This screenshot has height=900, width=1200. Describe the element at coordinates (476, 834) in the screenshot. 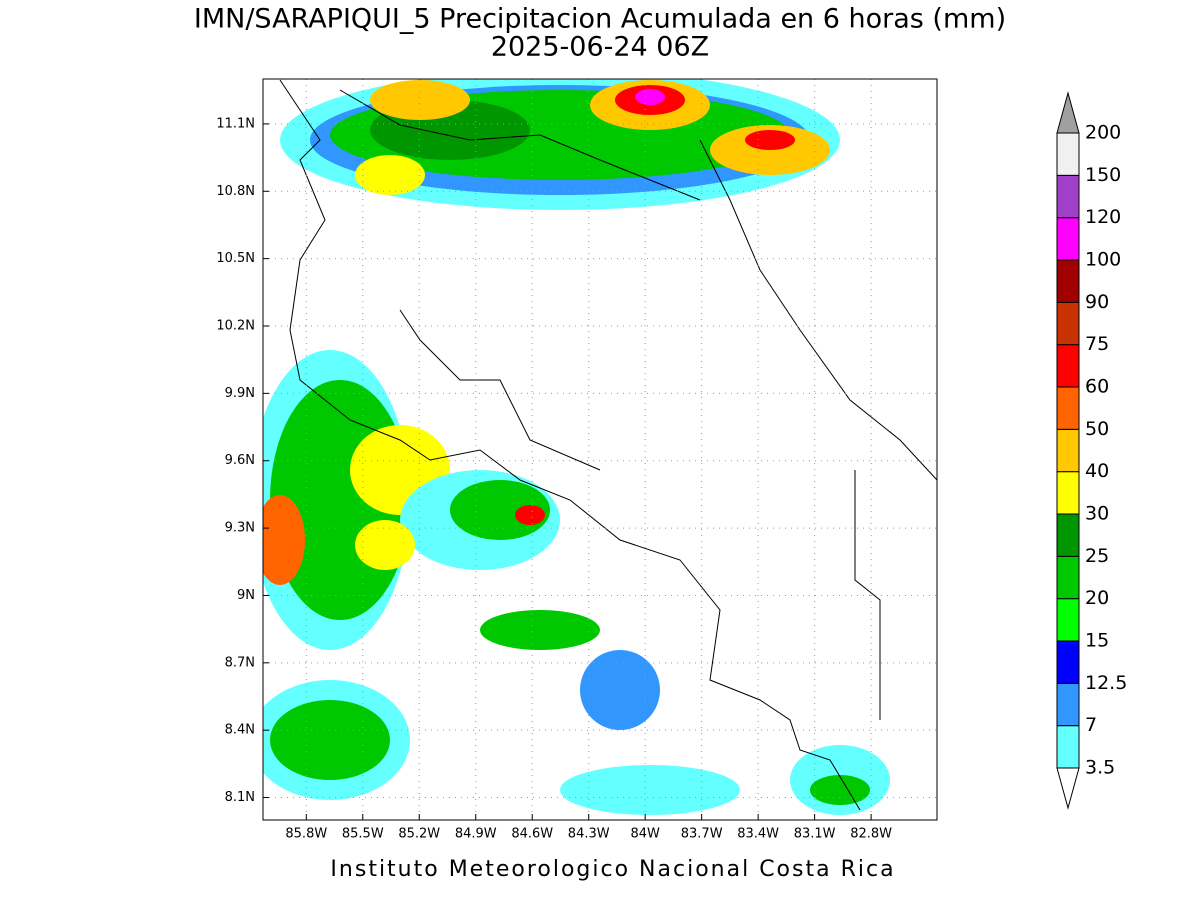

I see `x-tick-label: 84.9W` at that location.